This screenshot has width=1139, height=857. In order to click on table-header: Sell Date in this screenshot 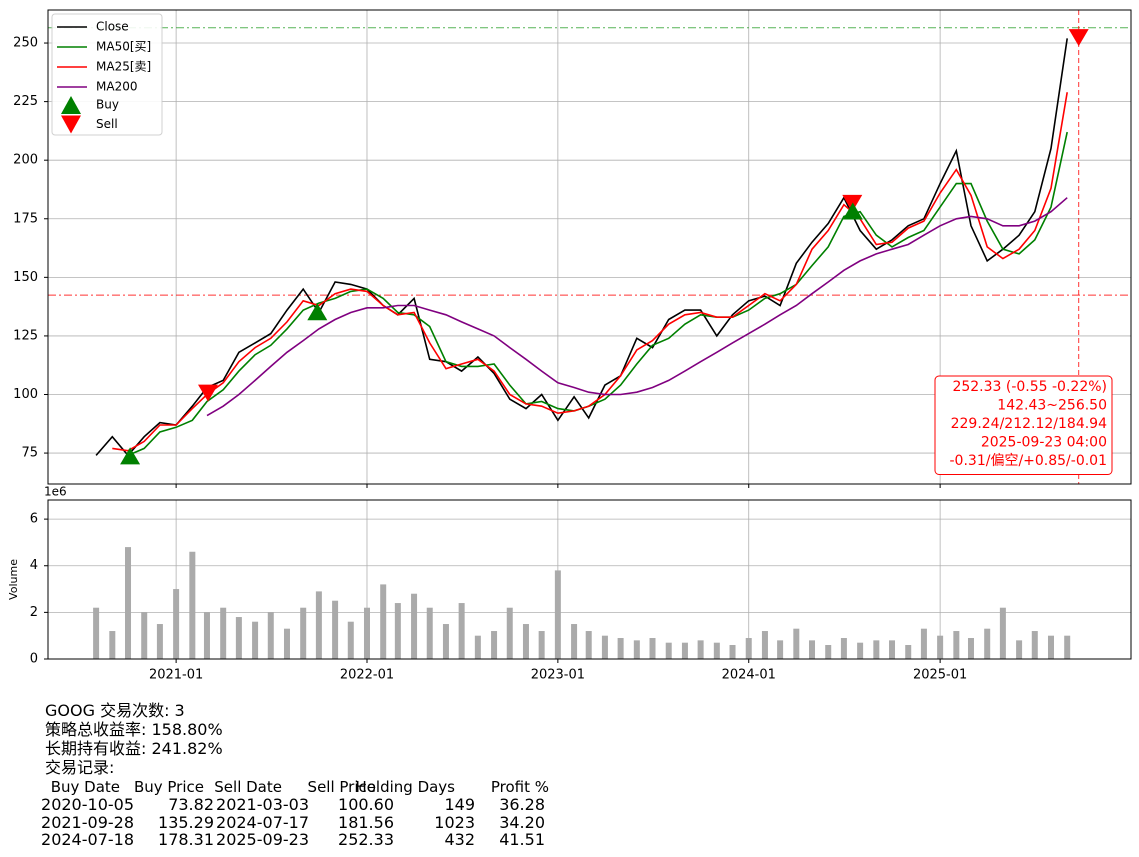, I will do `click(248, 787)`.